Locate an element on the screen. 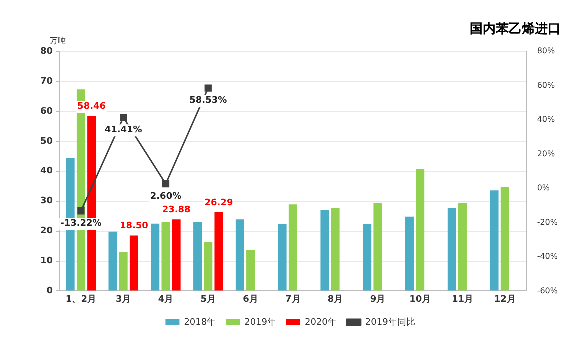  data-label: 26.29 is located at coordinates (219, 203).